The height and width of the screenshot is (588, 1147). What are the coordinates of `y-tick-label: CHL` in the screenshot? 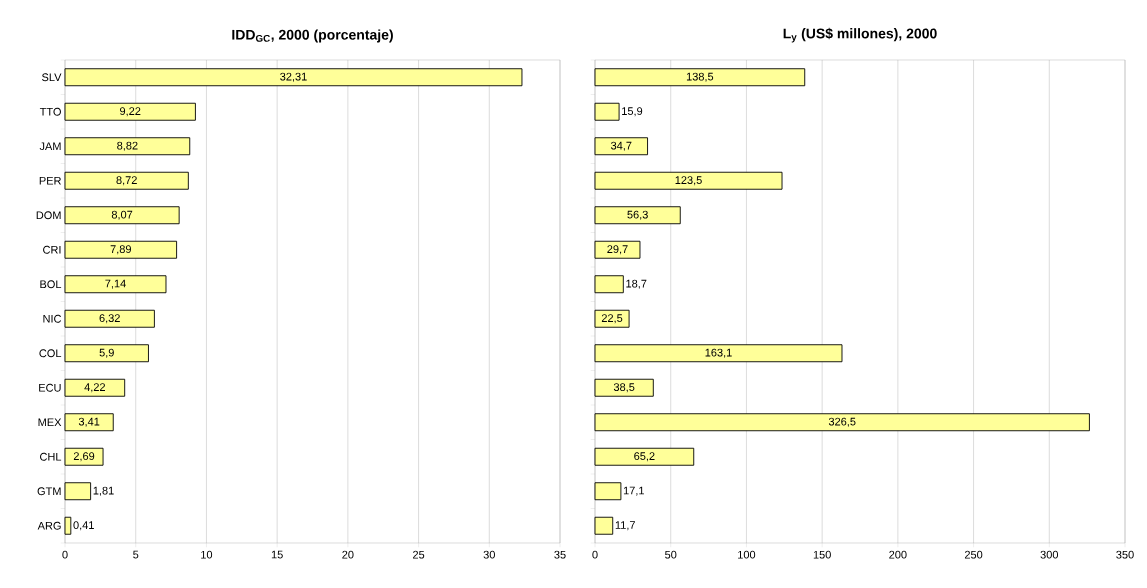 It's located at (51, 456).